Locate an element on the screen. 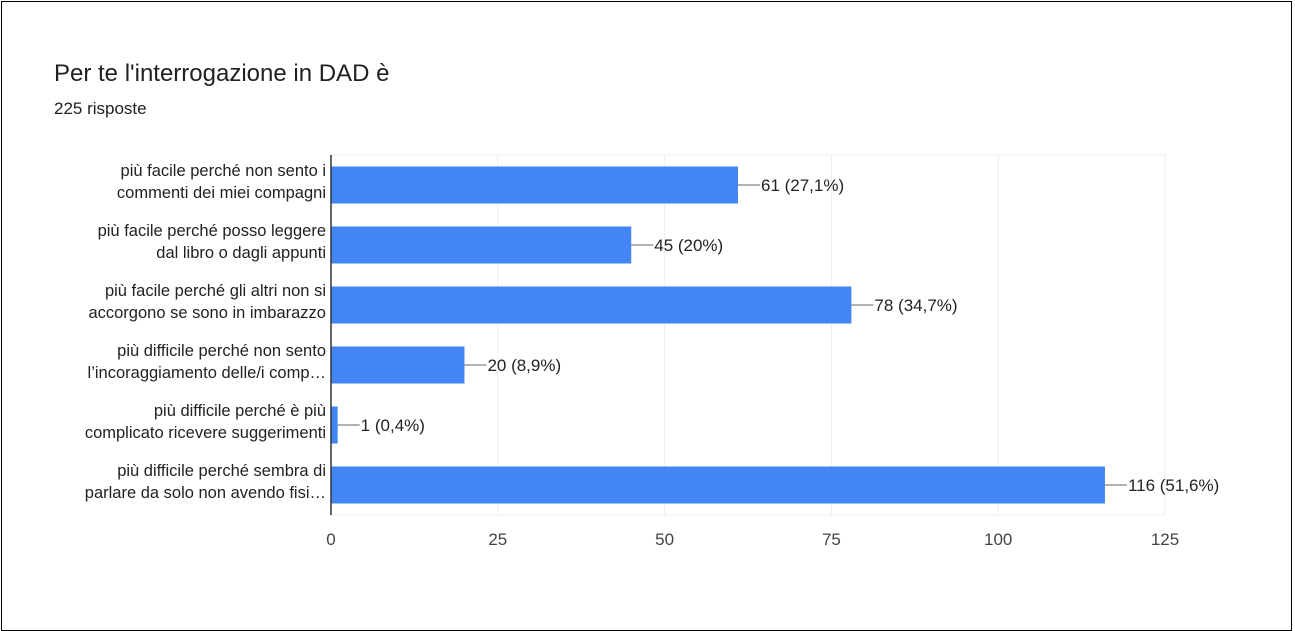 The height and width of the screenshot is (631, 1295). value-label: 1 (0,4%) is located at coordinates (393, 425).